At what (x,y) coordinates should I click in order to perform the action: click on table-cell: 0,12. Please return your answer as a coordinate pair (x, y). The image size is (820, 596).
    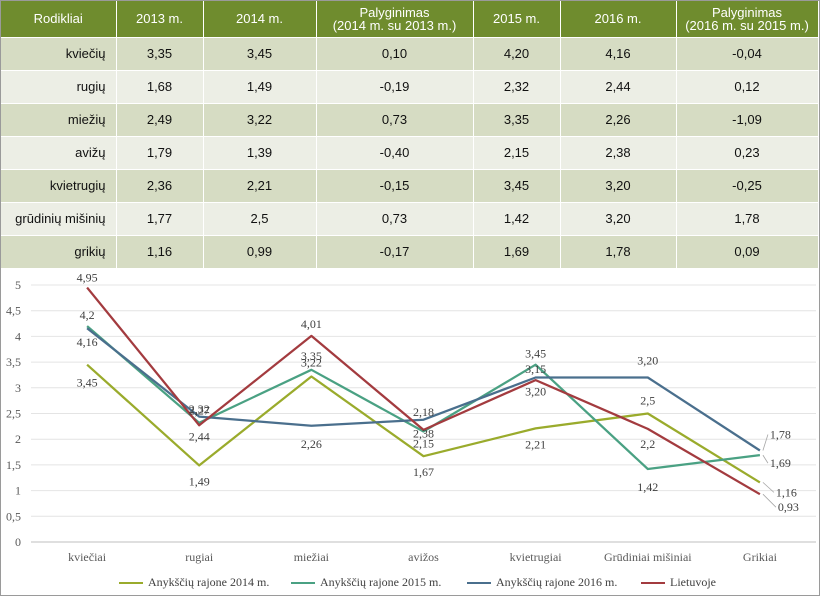
    Looking at the image, I should click on (747, 86).